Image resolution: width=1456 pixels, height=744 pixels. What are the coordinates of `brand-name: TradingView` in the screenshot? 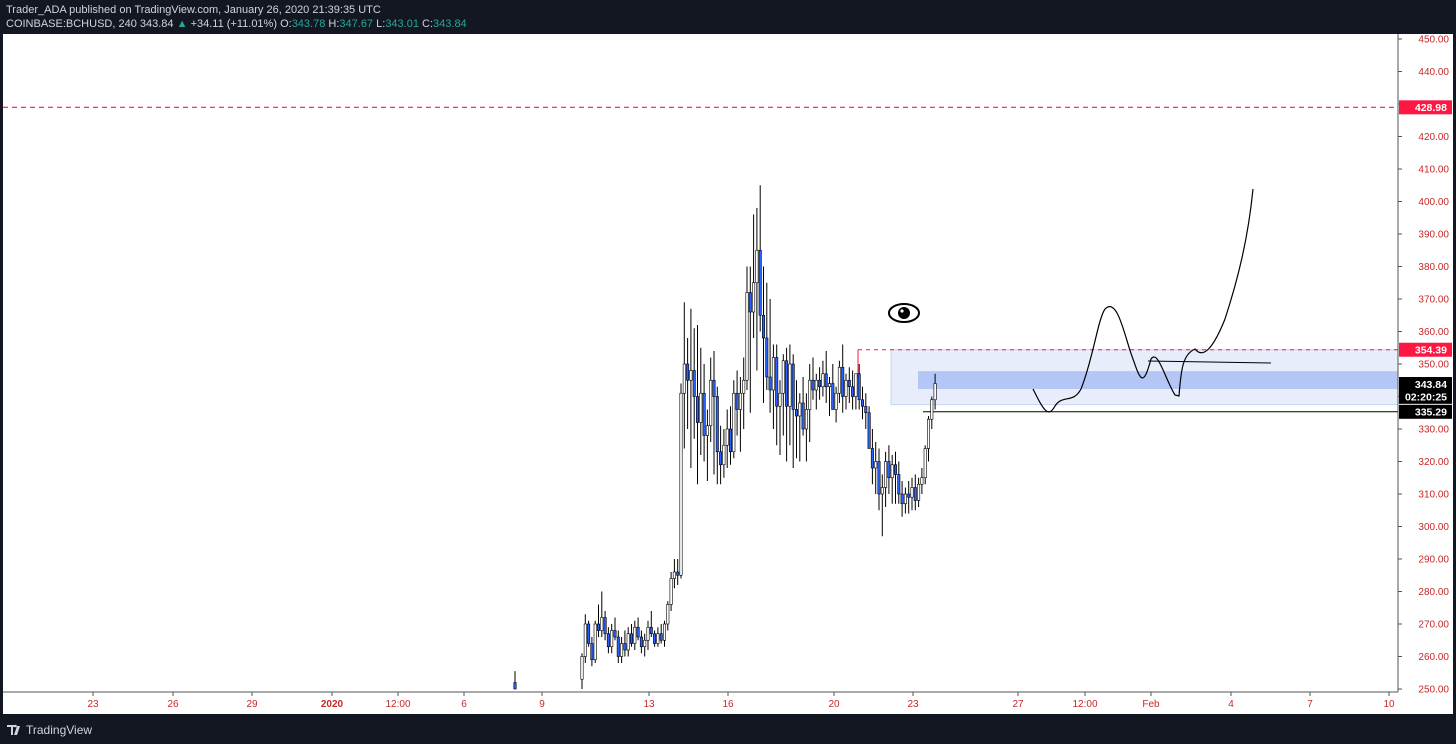 It's located at (59, 730).